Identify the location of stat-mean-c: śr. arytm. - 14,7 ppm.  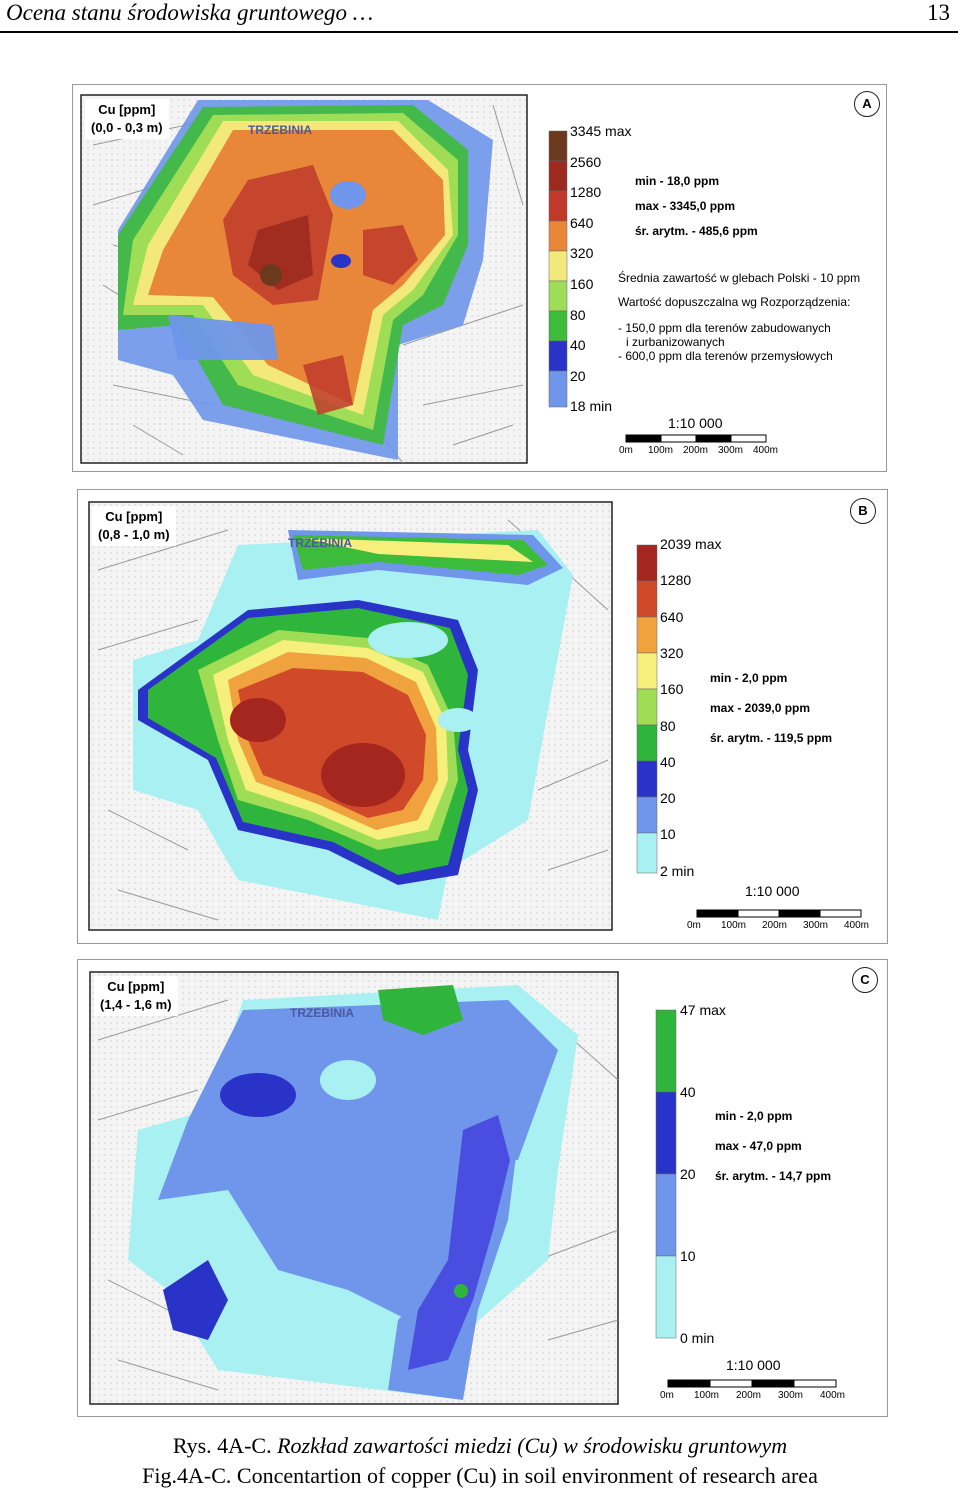
(773, 1176).